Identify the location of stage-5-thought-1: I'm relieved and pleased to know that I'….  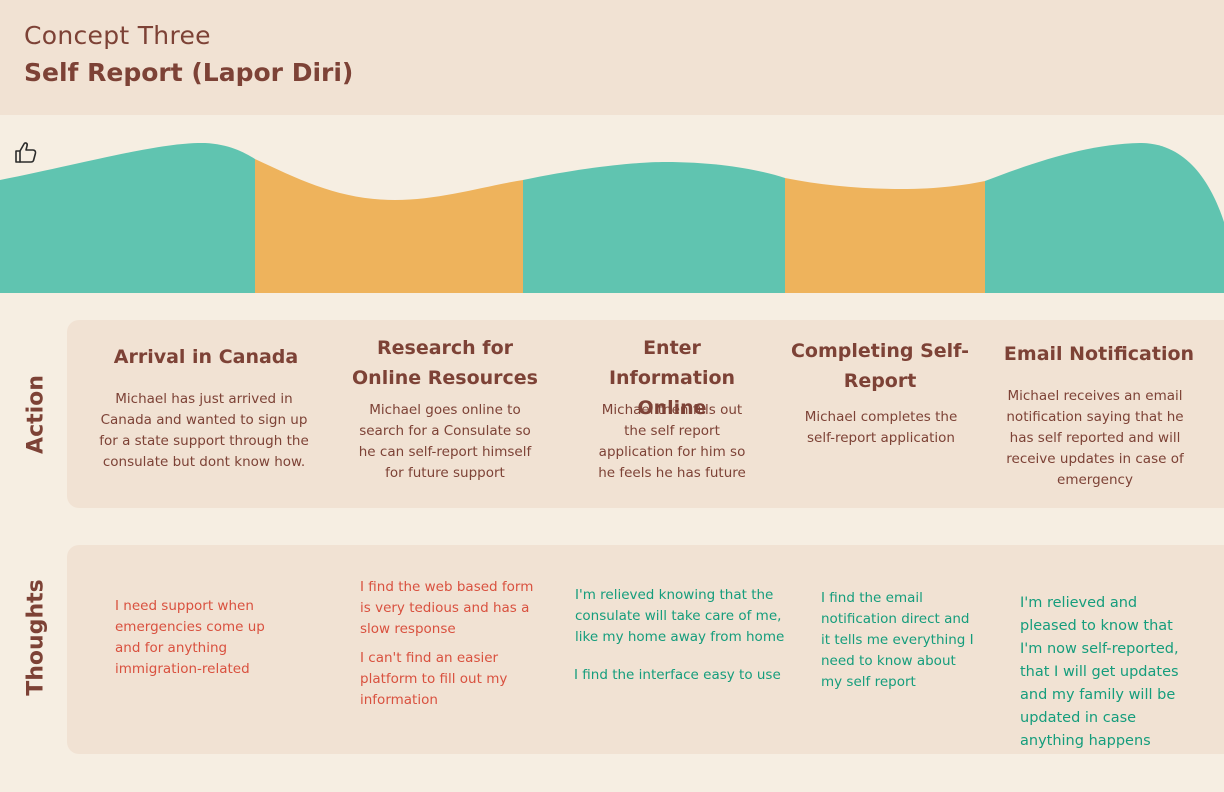
(1099, 672).